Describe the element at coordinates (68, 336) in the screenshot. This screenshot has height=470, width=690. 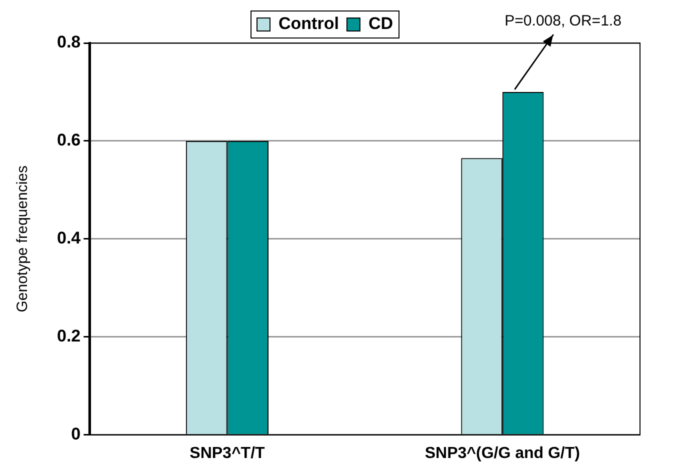
I see `y-tick-label: 0.2` at that location.